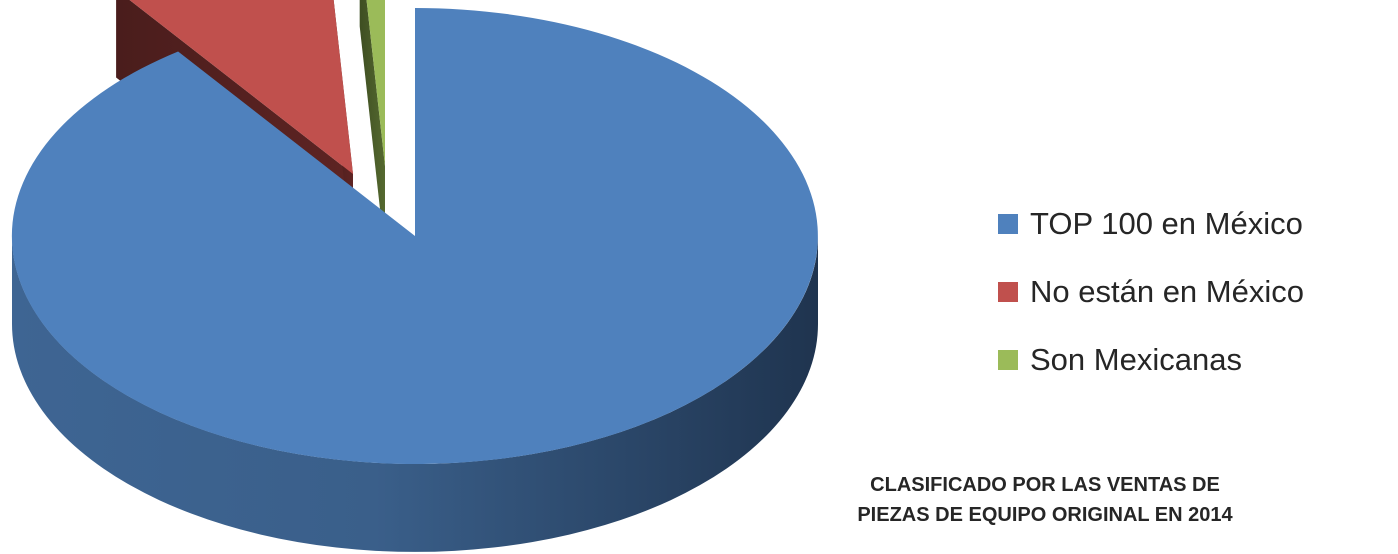 This screenshot has height=554, width=1398. Describe the element at coordinates (1045, 515) in the screenshot. I see `caption-line-2: PIEZAS DE EQUIPO ORIGINAL EN 2014` at that location.